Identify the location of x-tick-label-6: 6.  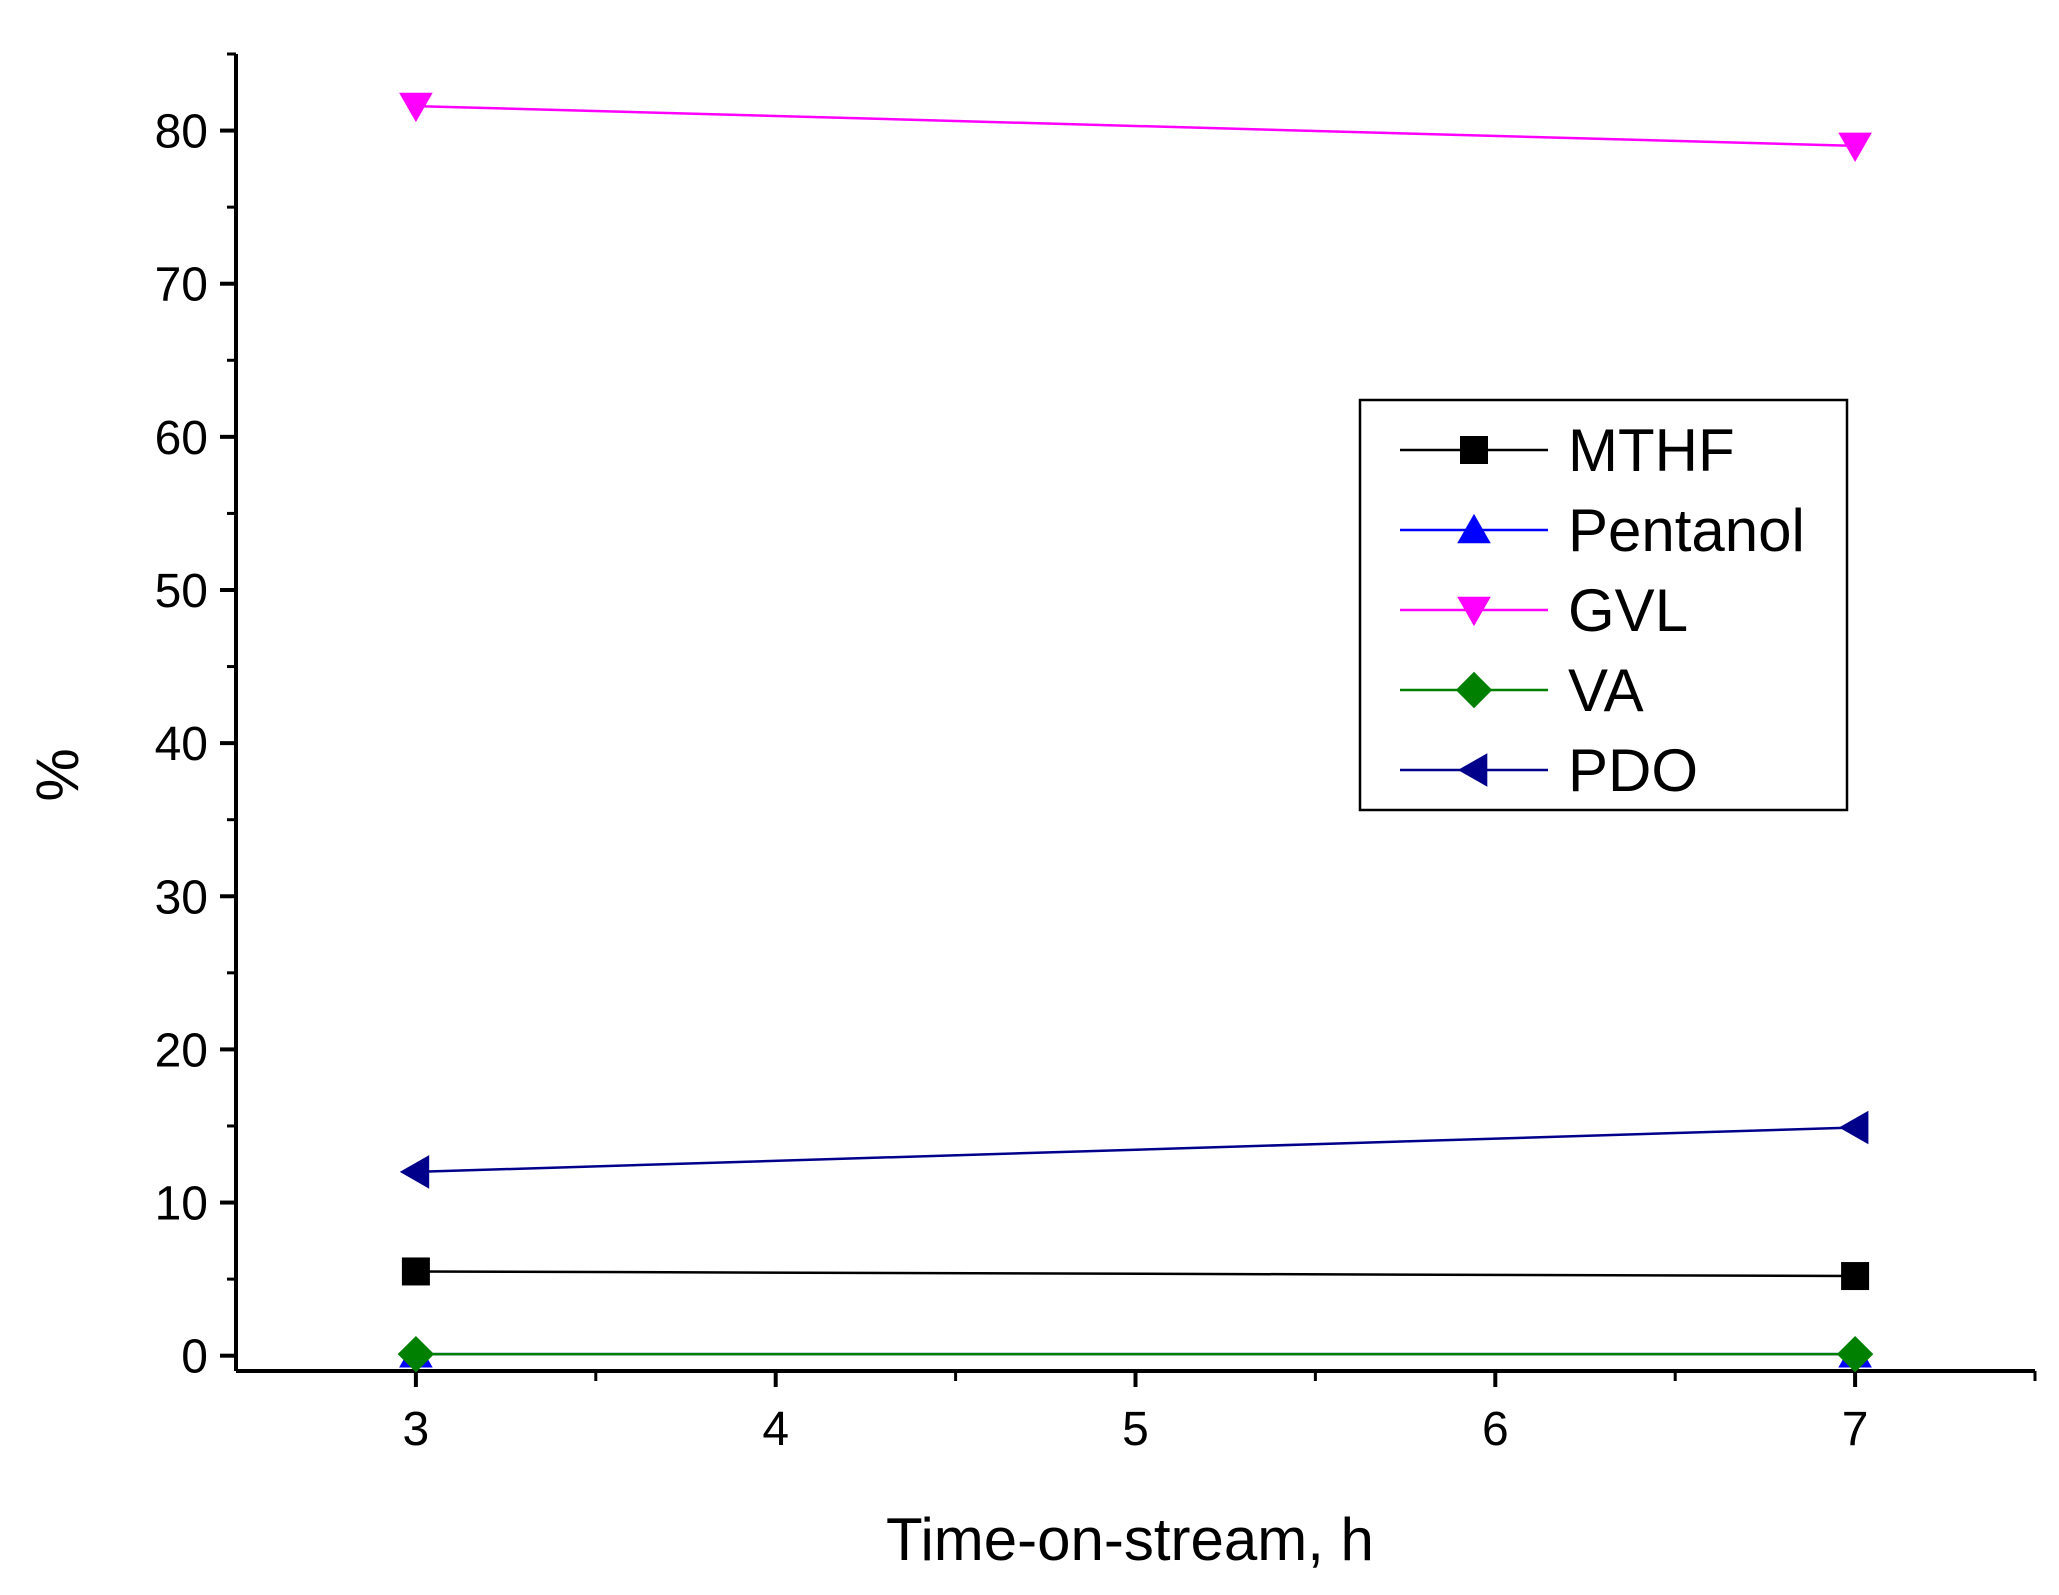
(1495, 1429).